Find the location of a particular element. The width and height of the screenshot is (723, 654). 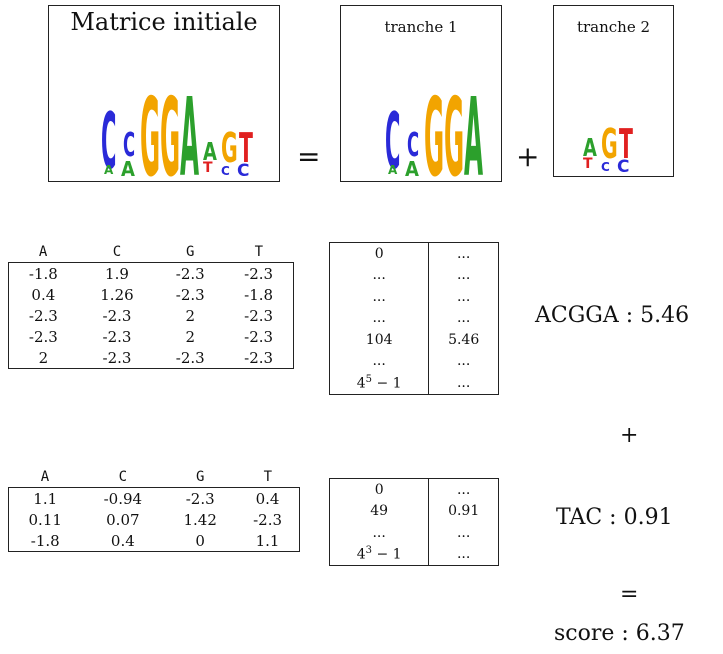

matrix1-header: C is located at coordinates (117, 252).